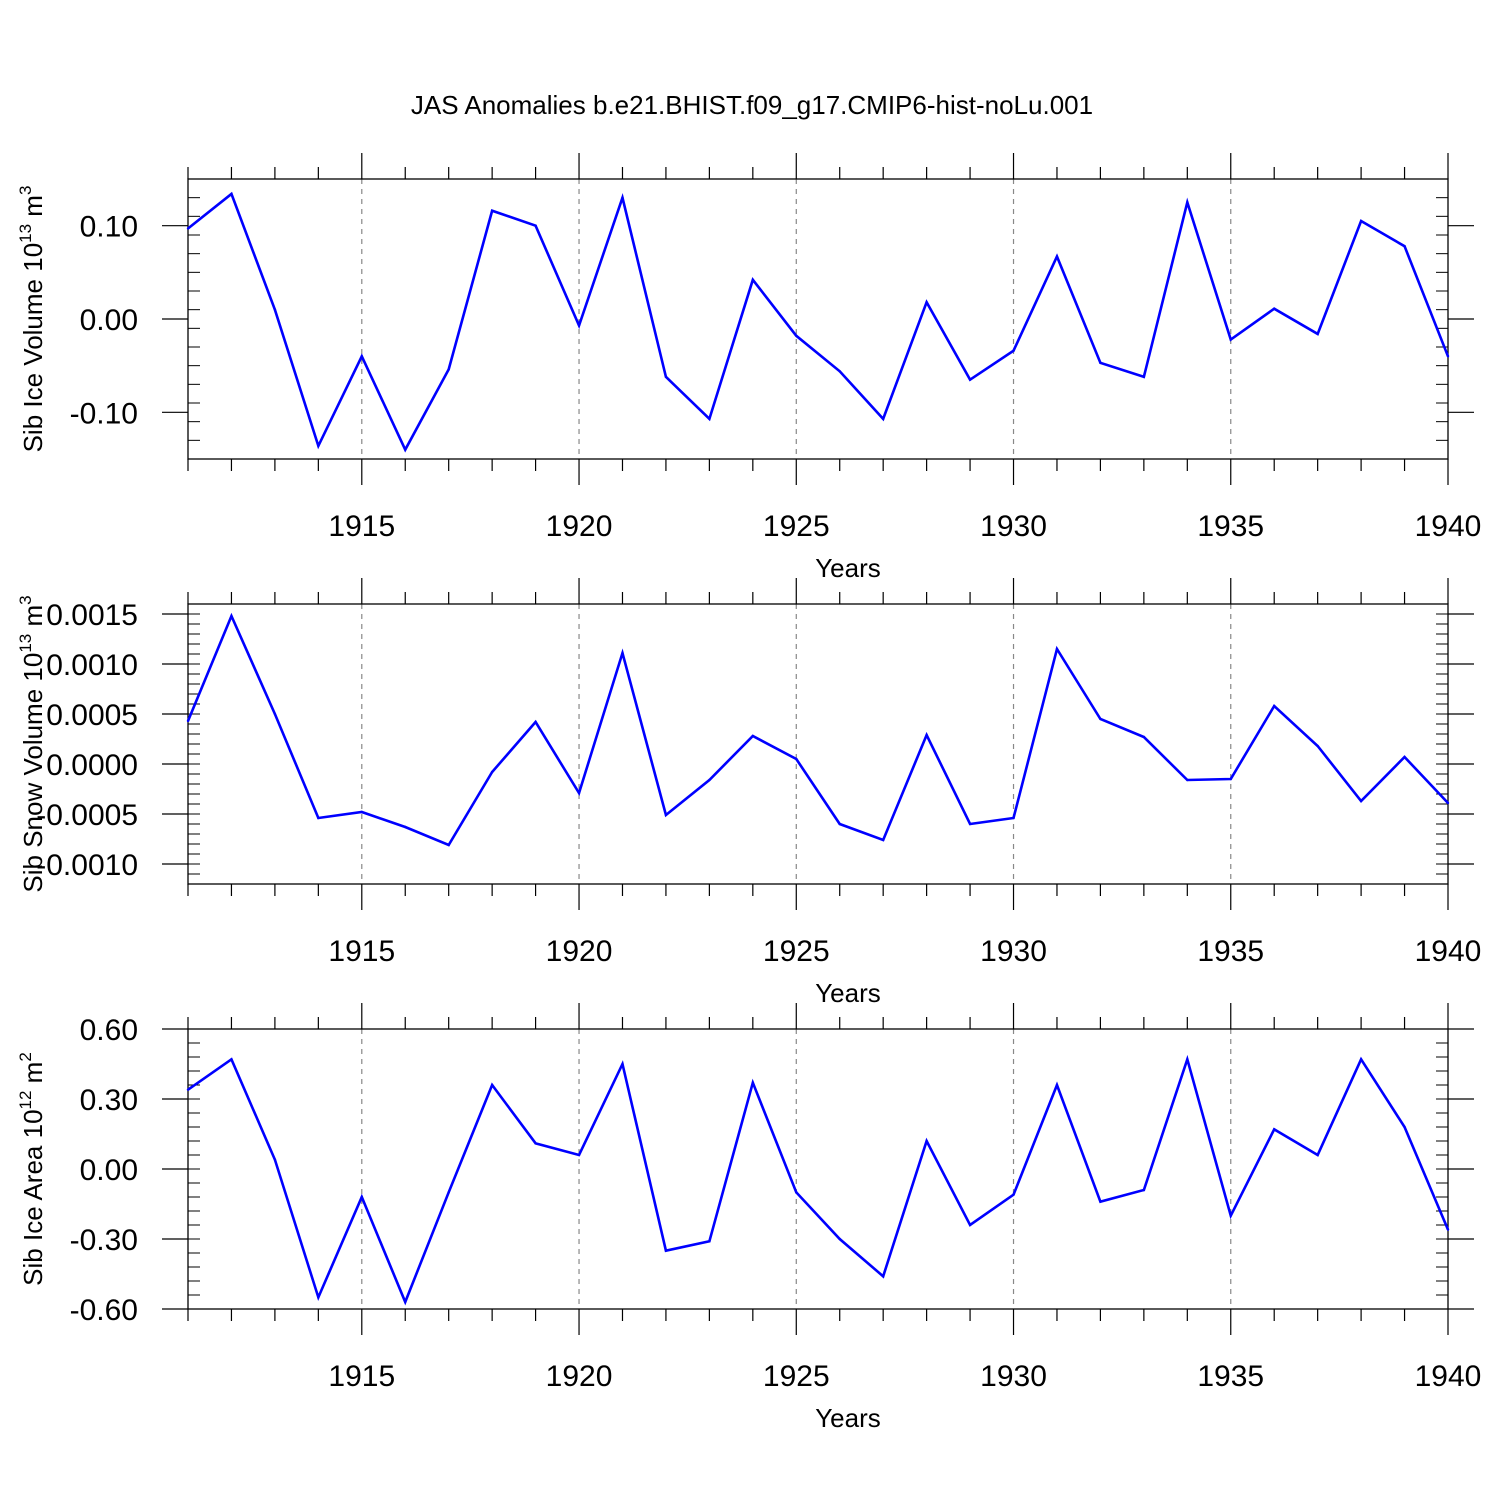 Image resolution: width=1500 pixels, height=1500 pixels. I want to click on y-tick-label: 0.60, so click(109, 1030).